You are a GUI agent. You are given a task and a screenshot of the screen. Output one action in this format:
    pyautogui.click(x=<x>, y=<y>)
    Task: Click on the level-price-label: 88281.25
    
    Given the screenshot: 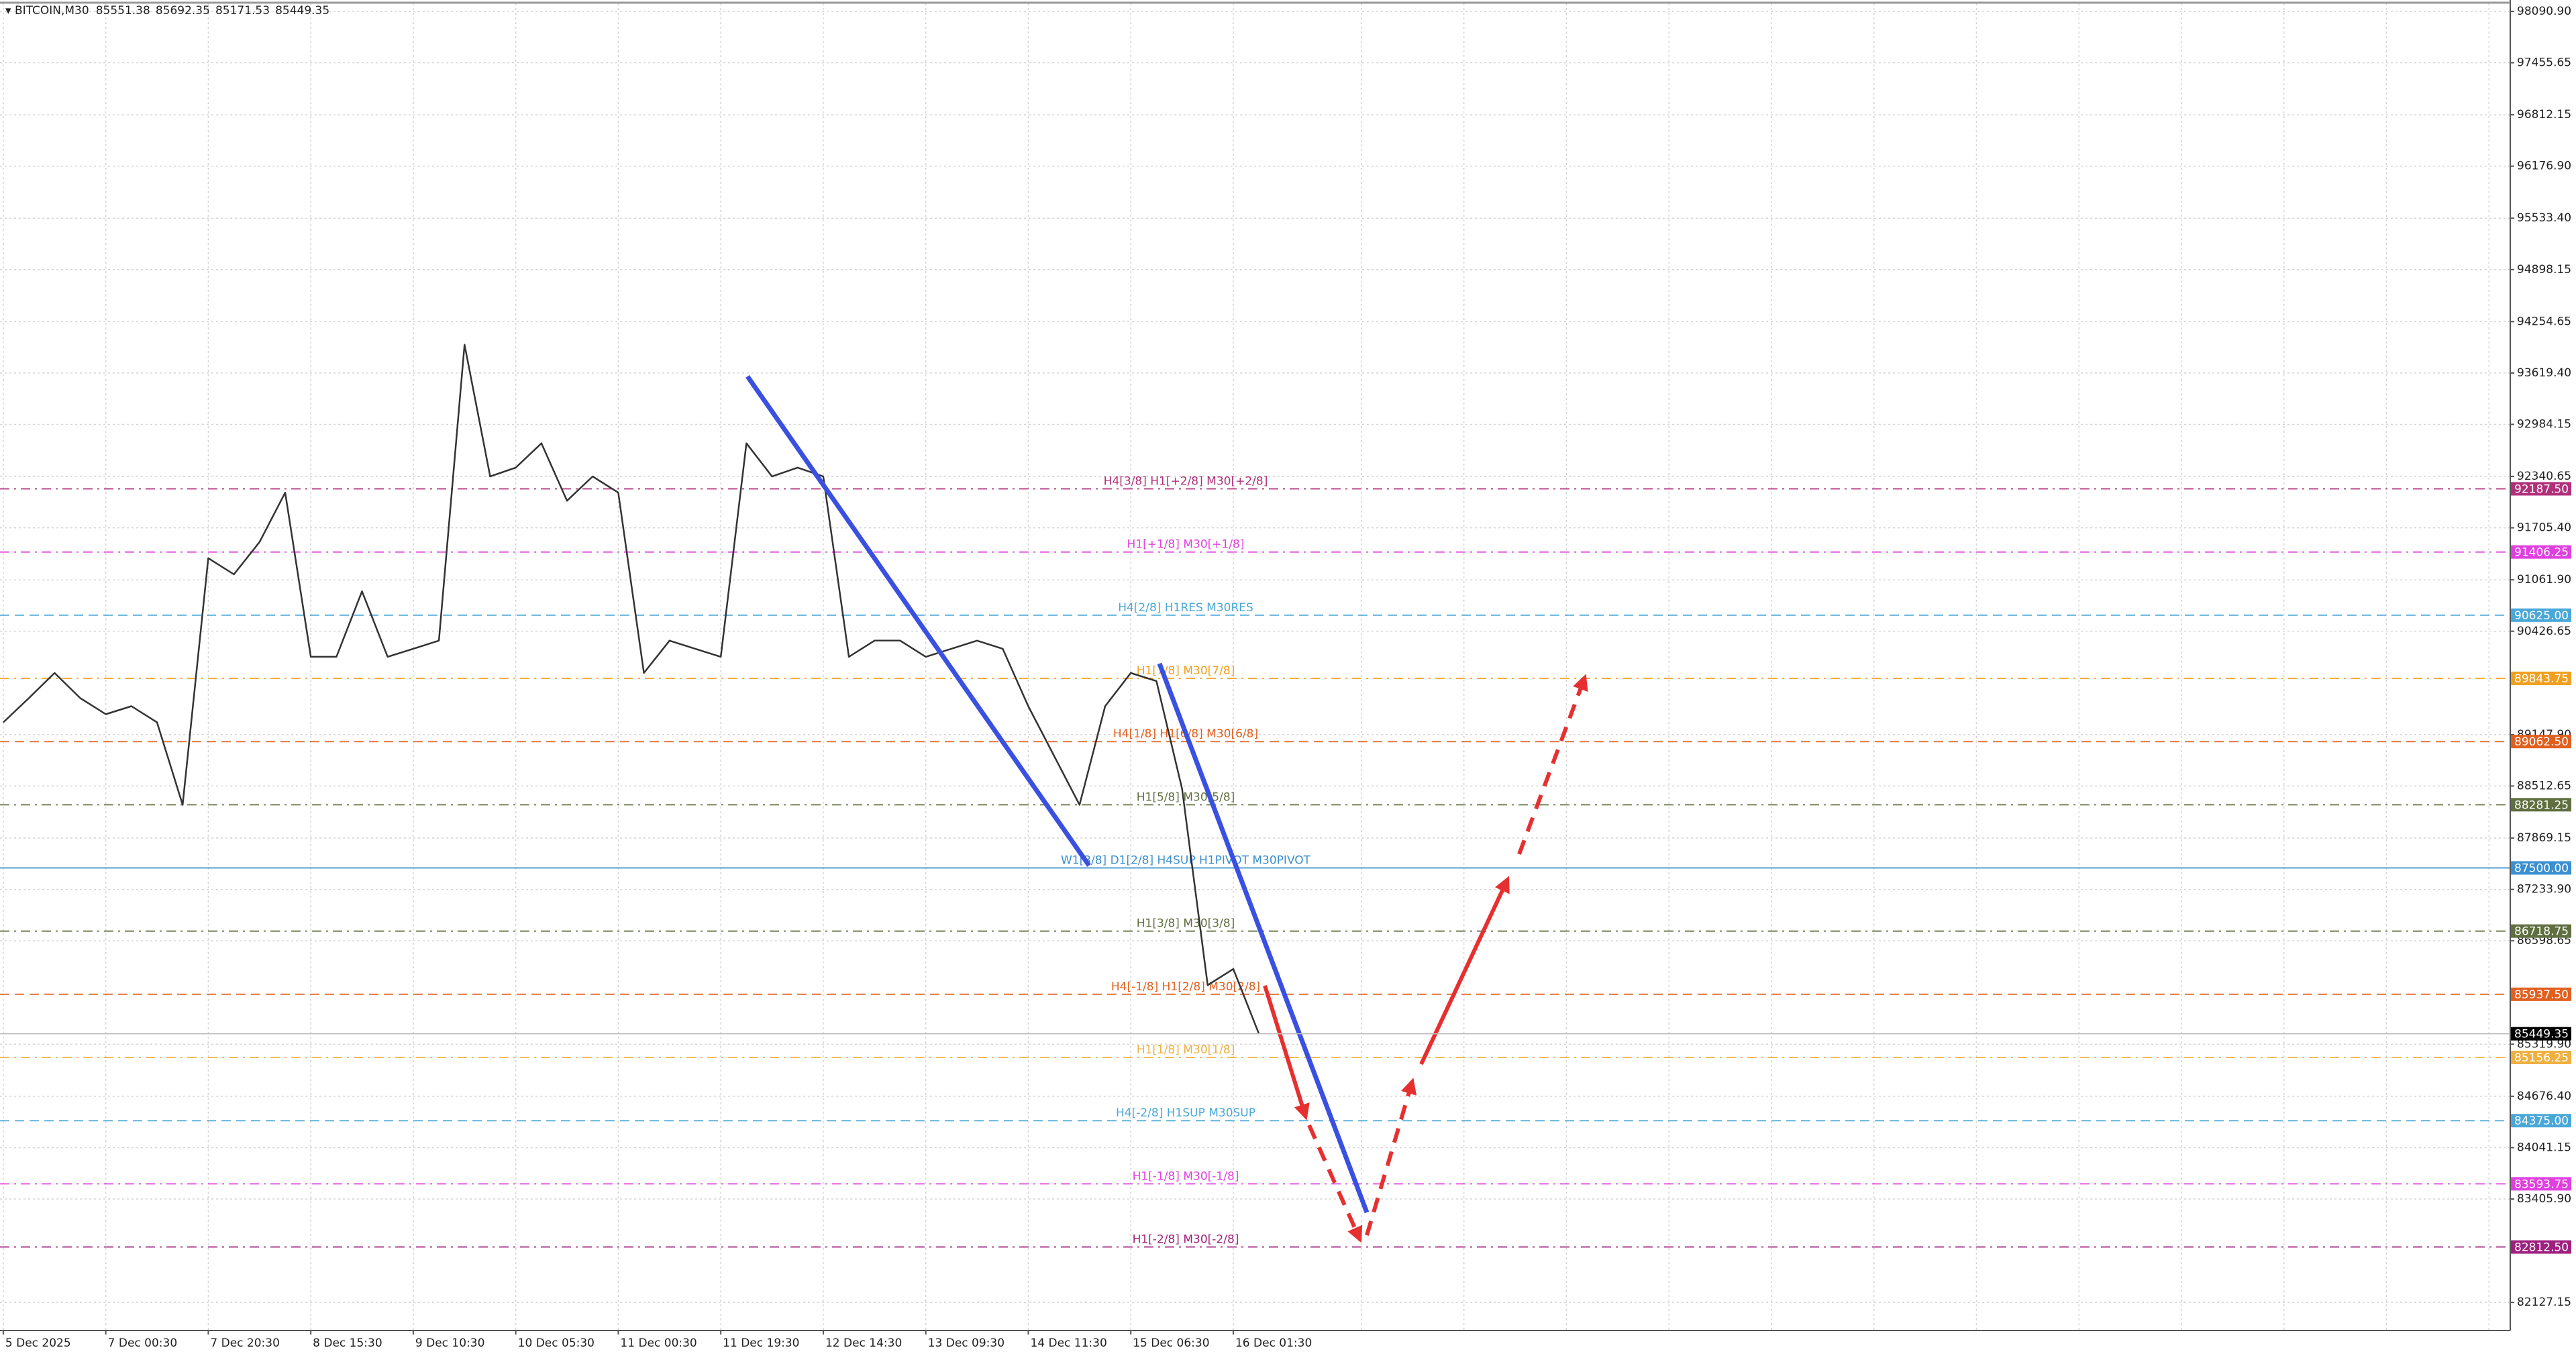 What is the action you would take?
    pyautogui.click(x=2541, y=805)
    